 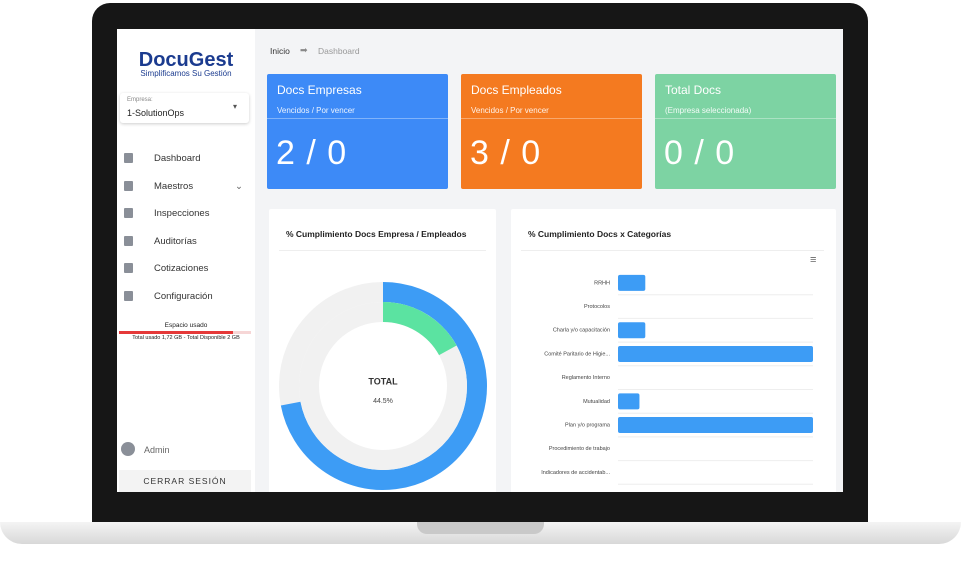 I want to click on center-fill, so click(x=383, y=386).